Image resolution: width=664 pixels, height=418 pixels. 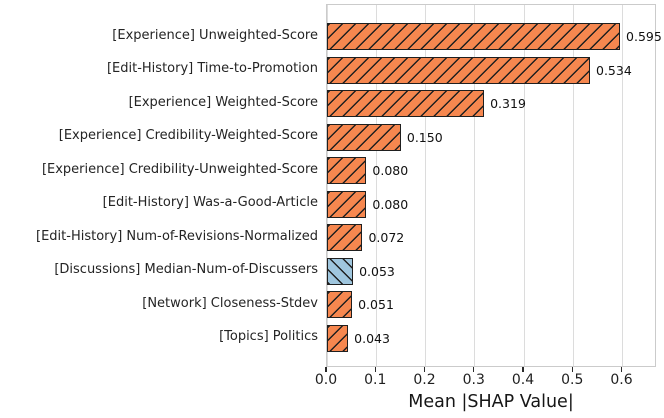 I want to click on y-tick-label: [Experience] Weighted-Score, so click(x=223, y=102).